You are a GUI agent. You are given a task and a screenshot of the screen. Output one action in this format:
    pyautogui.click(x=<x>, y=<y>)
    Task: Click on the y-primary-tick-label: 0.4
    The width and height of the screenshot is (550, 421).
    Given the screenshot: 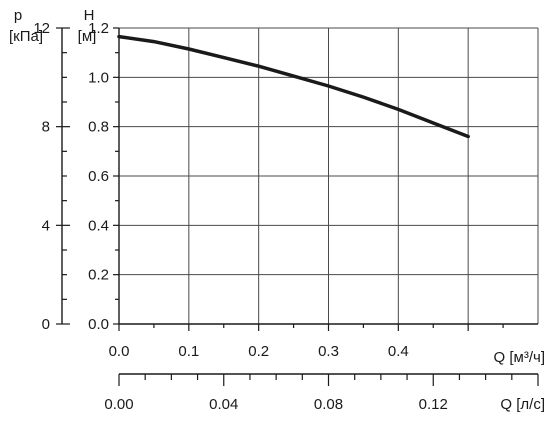 What is the action you would take?
    pyautogui.click(x=98, y=225)
    